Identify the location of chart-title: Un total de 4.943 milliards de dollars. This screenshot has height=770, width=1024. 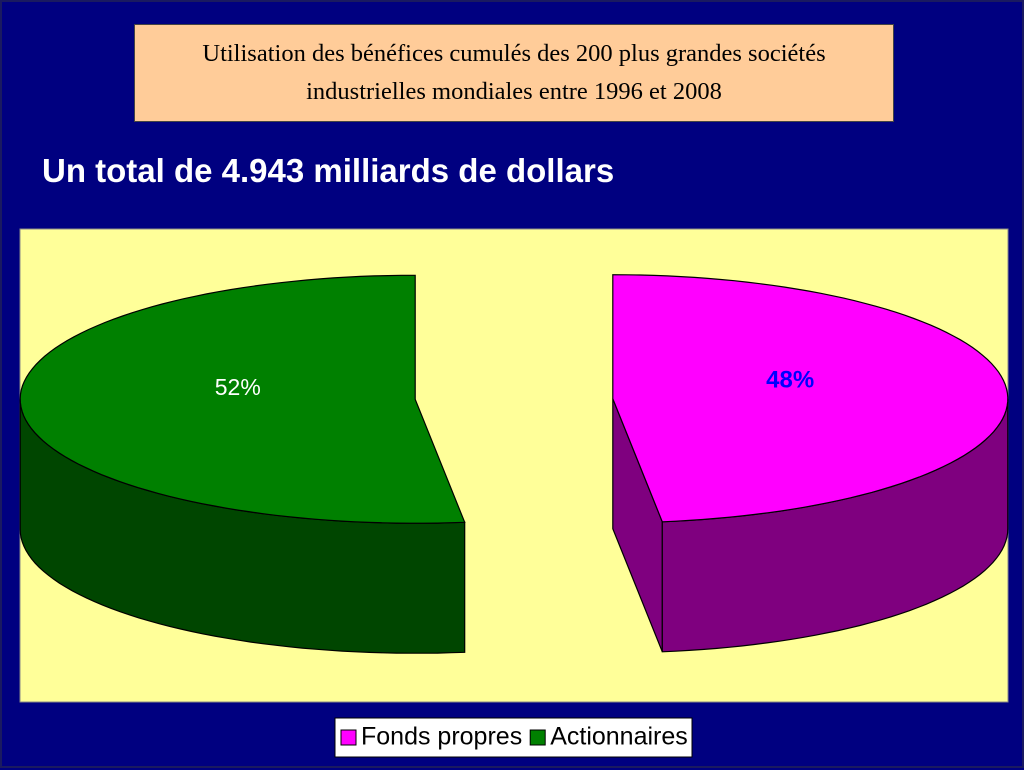
(328, 170).